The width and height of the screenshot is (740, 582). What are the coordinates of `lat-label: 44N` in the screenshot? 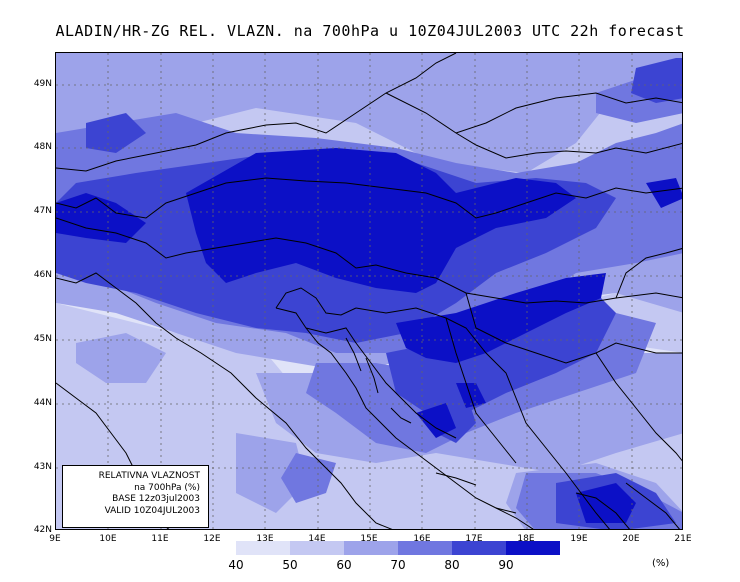 It's located at (42, 403).